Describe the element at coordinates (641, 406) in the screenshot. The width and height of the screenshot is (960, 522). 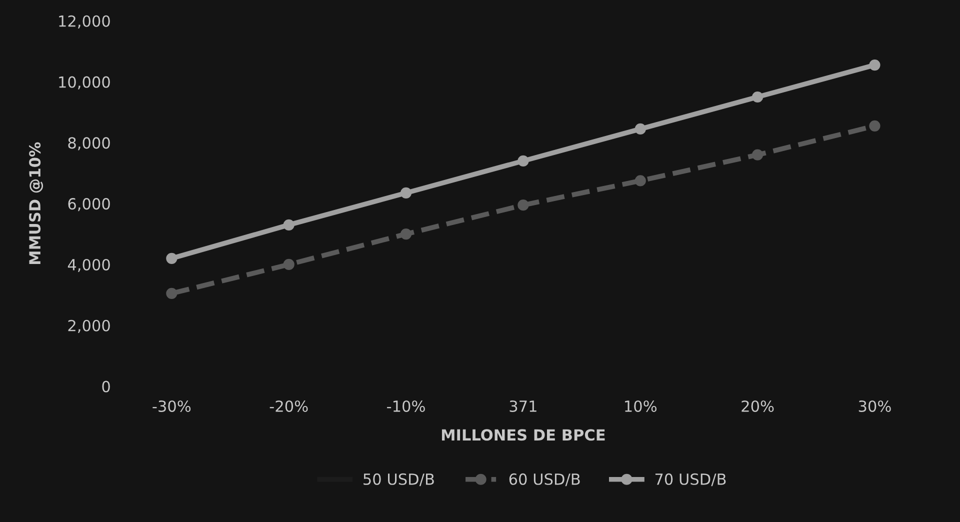
I see `x-tick-label: 10%` at that location.